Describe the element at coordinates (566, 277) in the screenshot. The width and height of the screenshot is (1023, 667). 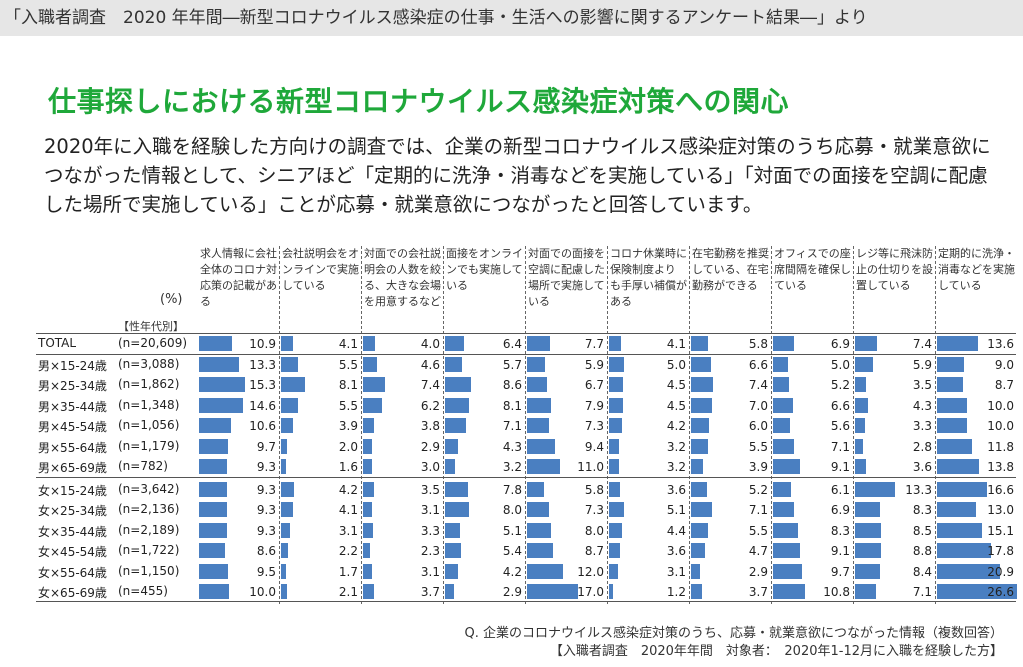
I see `column-header: 対面での面接を空調に配慮した場所で実施している` at that location.